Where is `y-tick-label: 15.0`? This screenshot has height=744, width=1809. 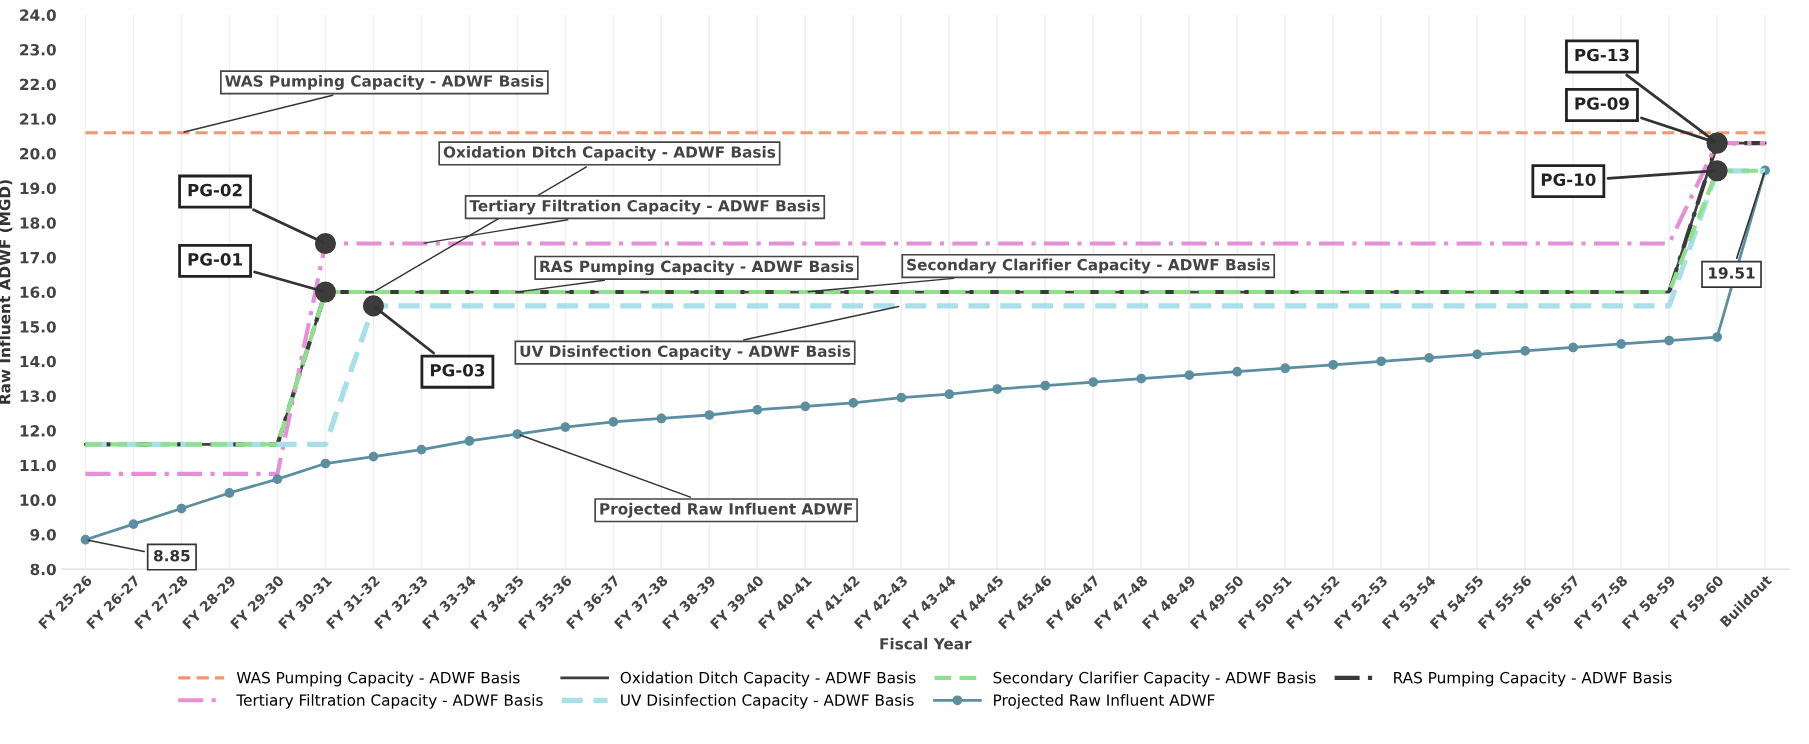 y-tick-label: 15.0 is located at coordinates (38, 327).